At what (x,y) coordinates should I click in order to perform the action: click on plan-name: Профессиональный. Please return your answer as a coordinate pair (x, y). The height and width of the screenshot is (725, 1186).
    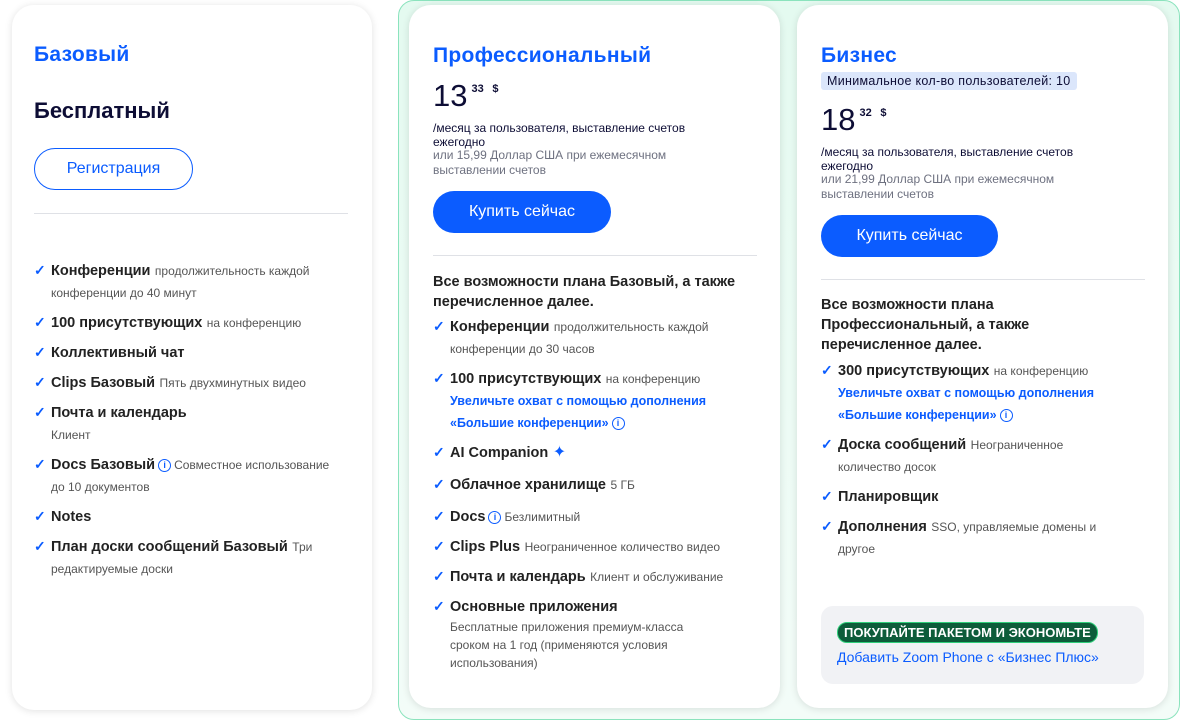
    Looking at the image, I should click on (542, 55).